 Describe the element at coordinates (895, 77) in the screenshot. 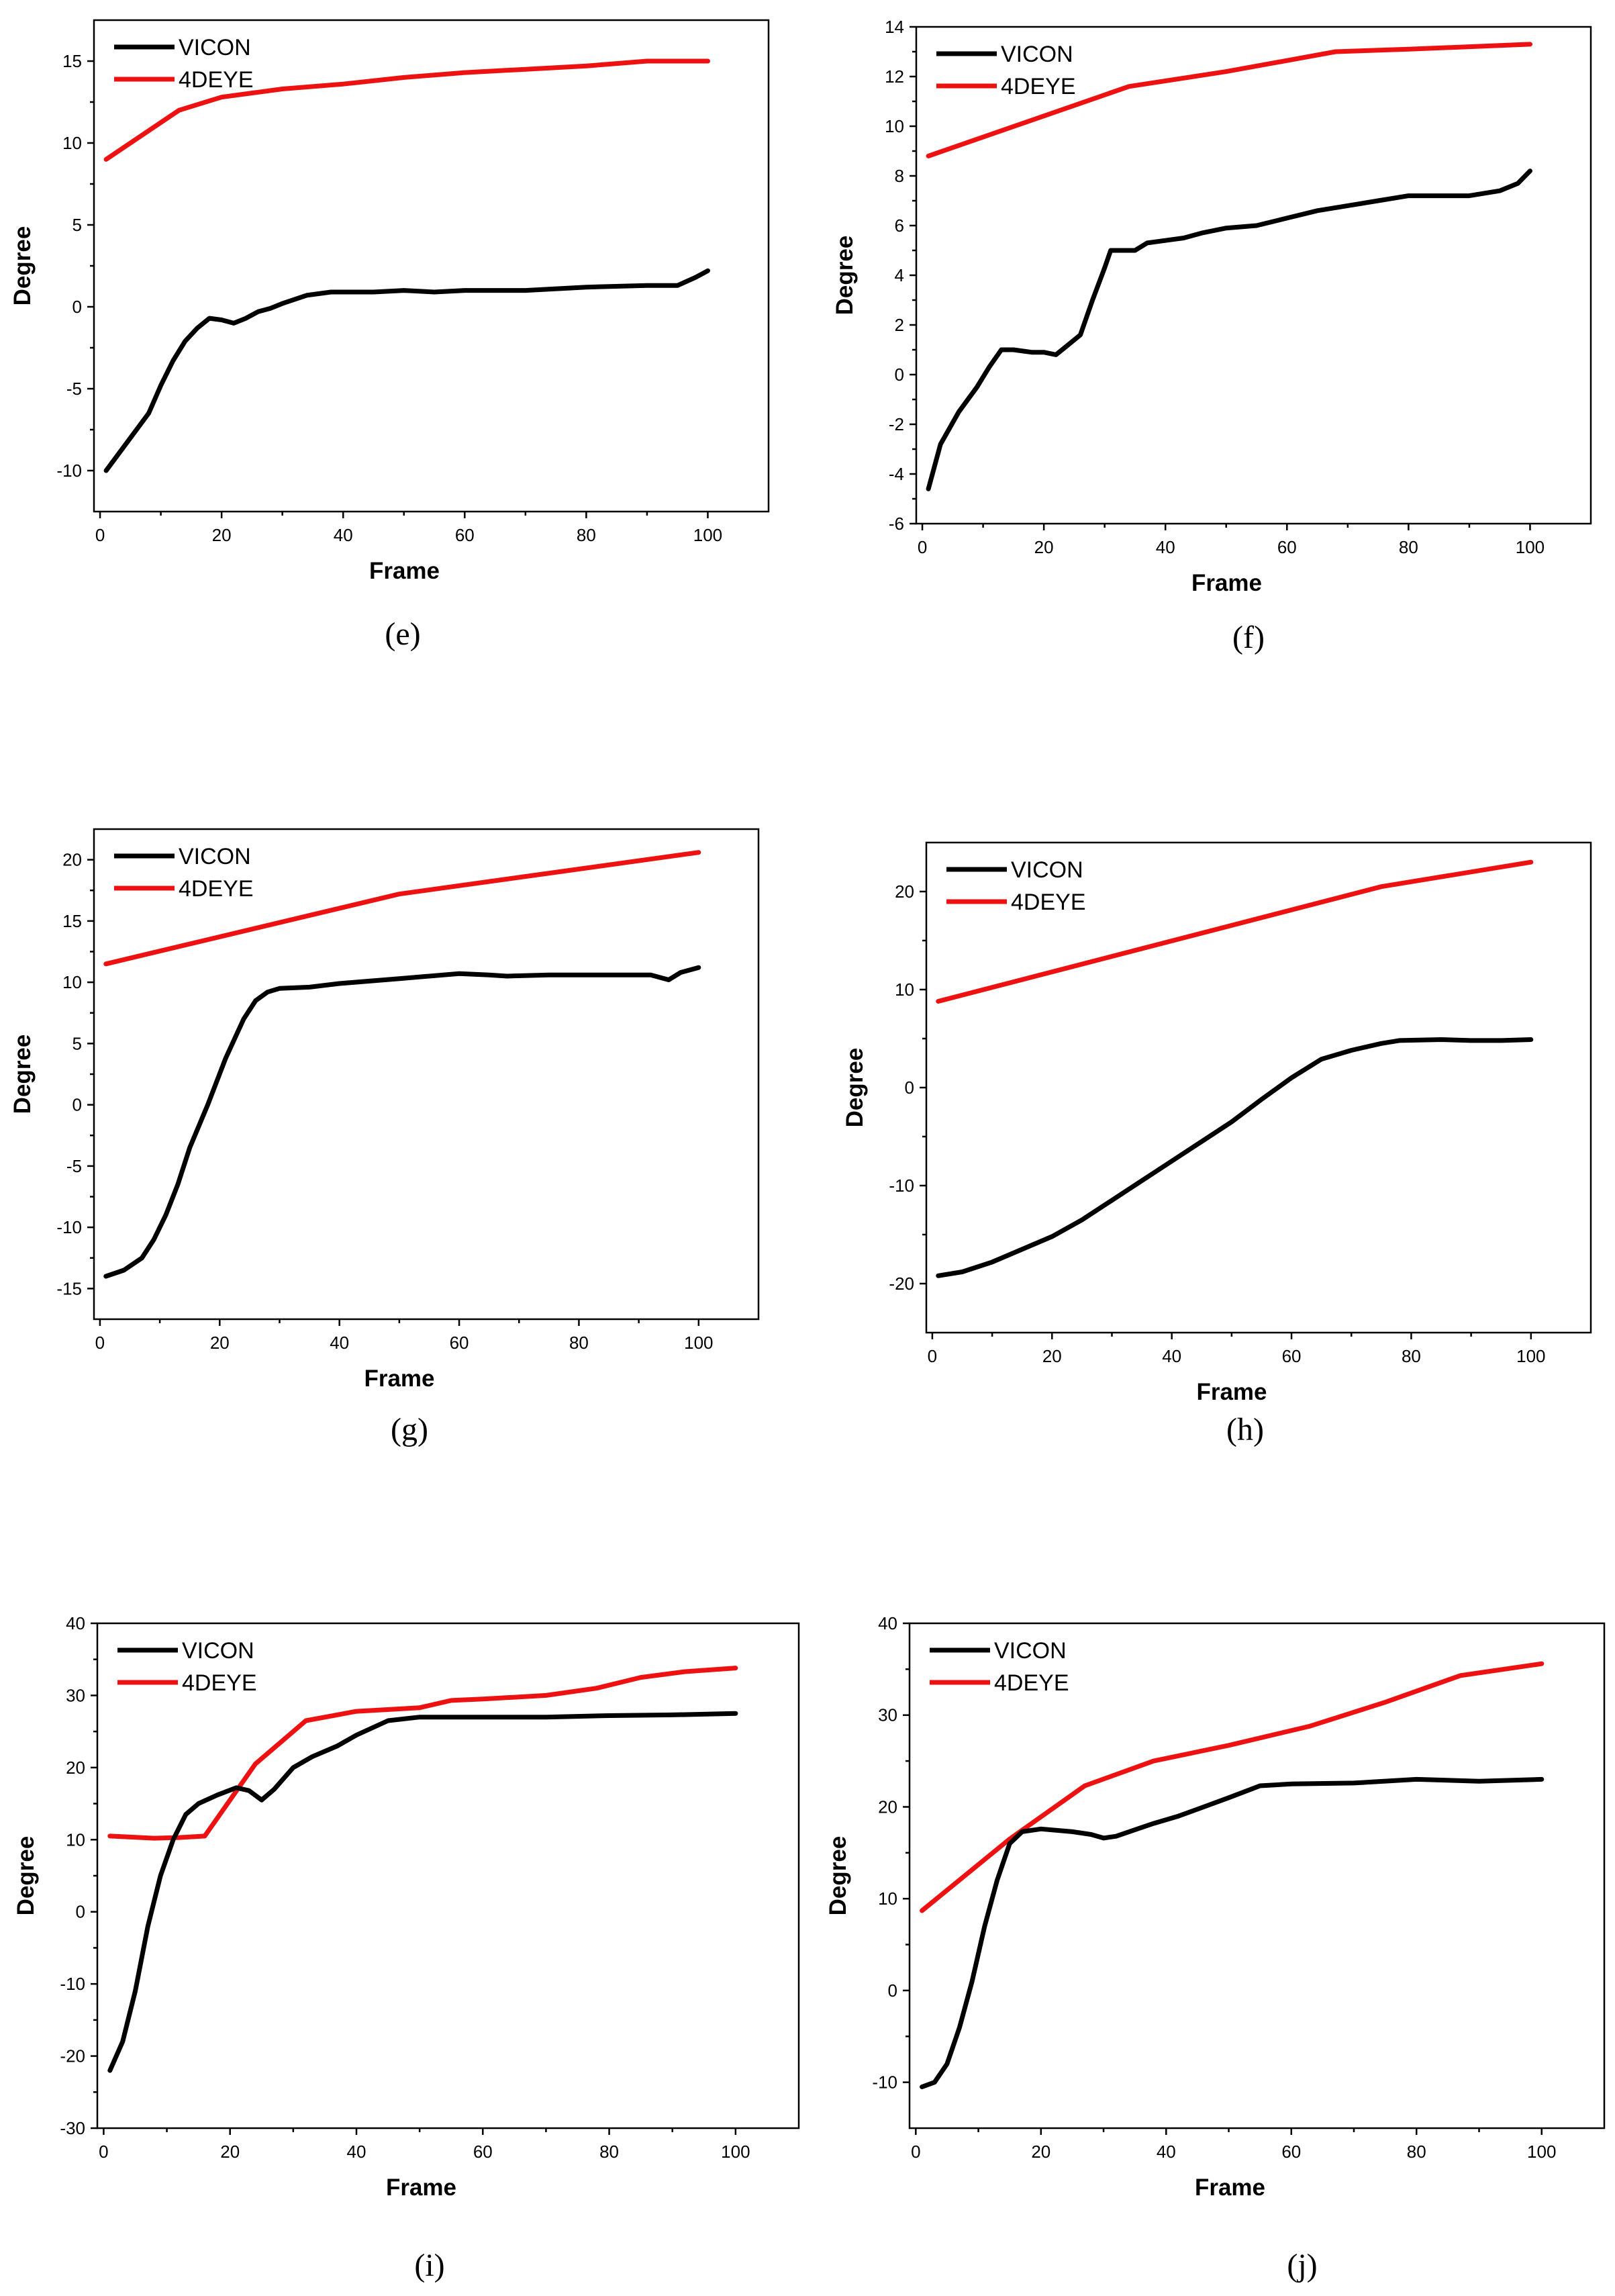

I see `y-tick-label: 12` at that location.